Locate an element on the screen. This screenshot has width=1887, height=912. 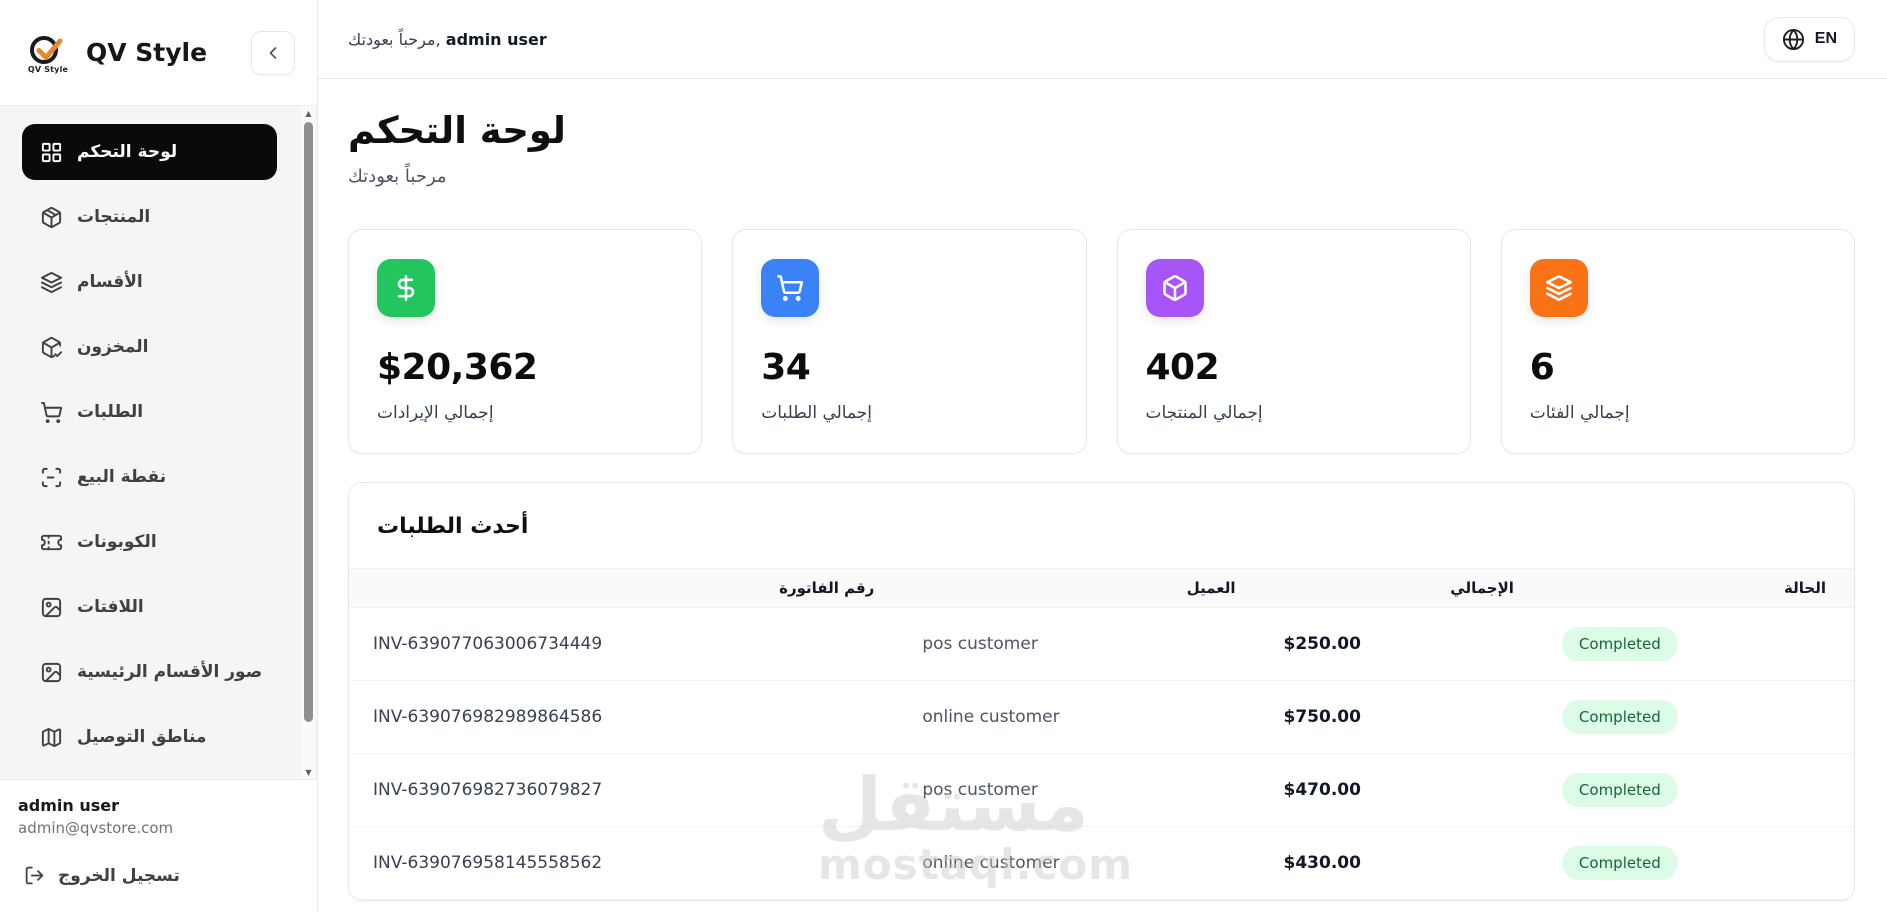
sidebar-item-products: المنتجات is located at coordinates (149, 217).